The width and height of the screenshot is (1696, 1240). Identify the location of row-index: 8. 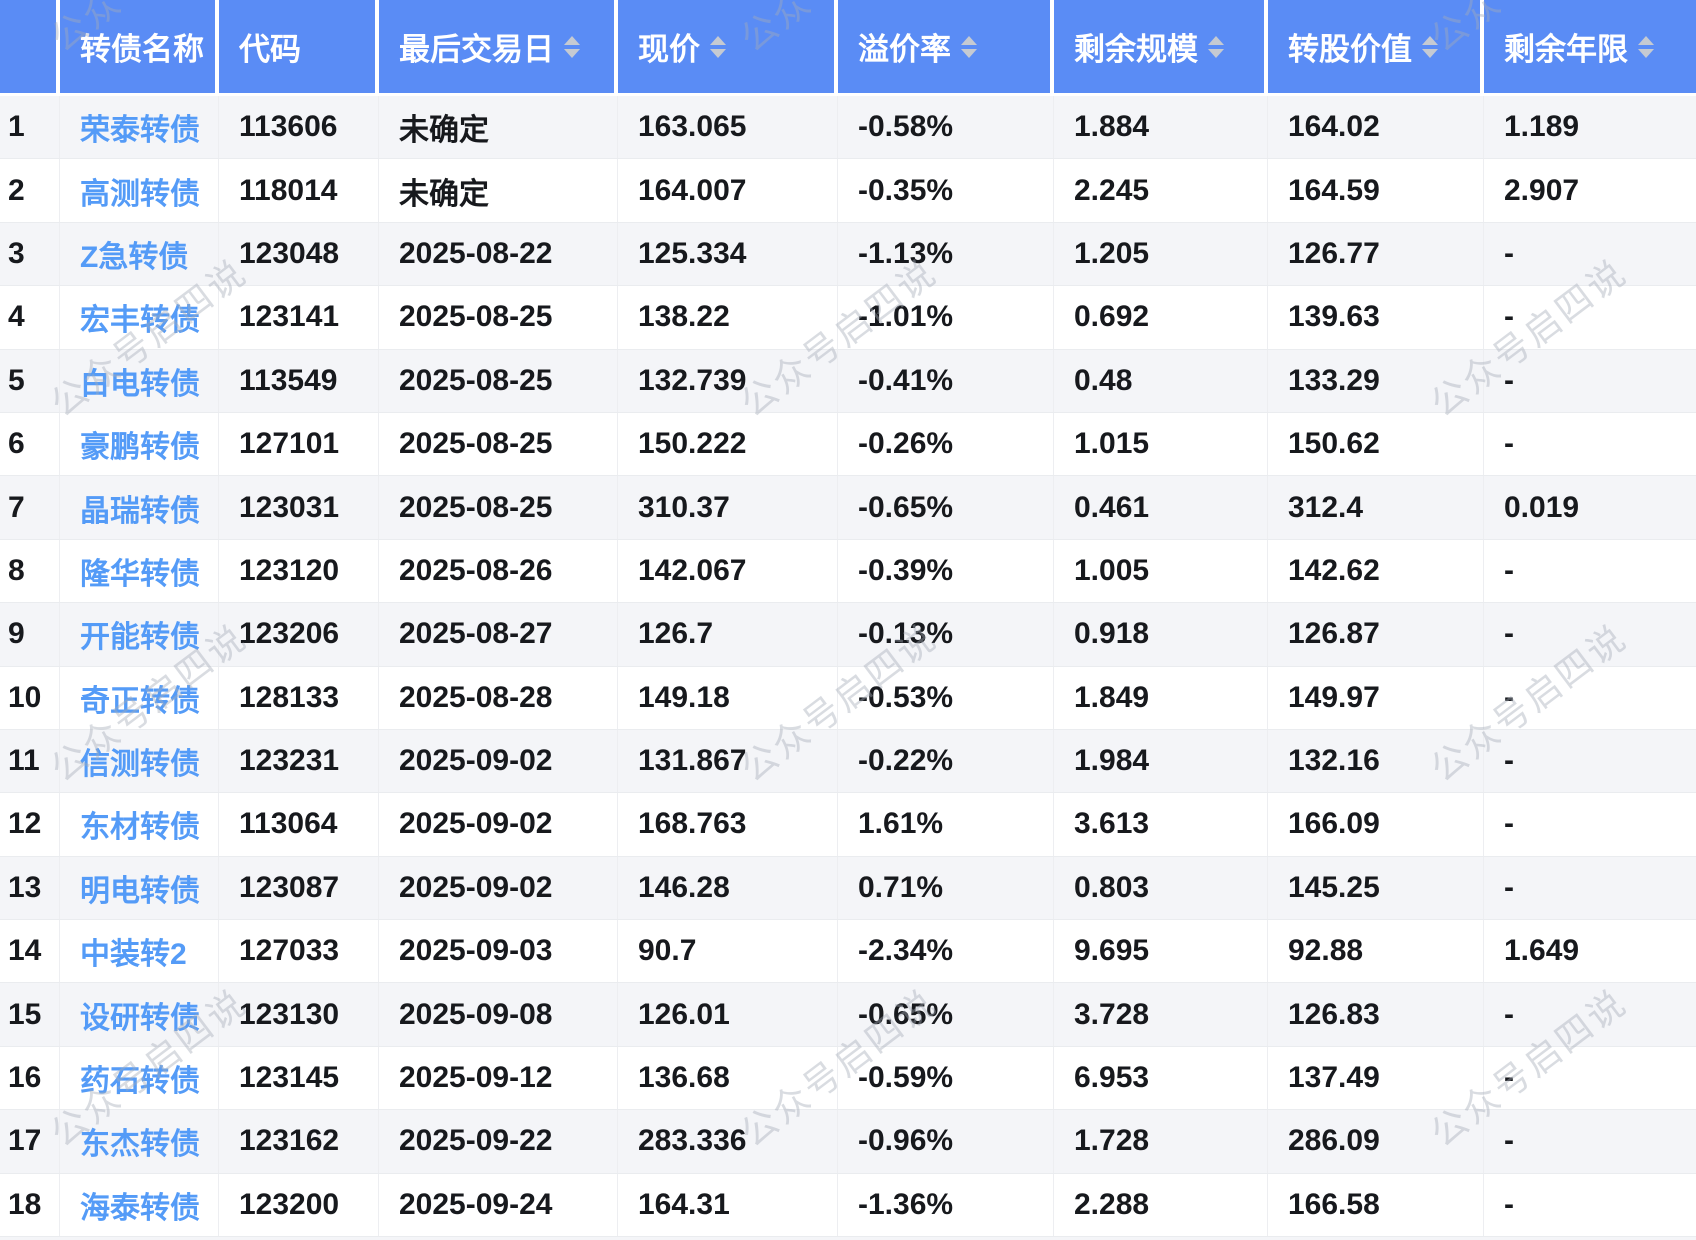
(30, 571).